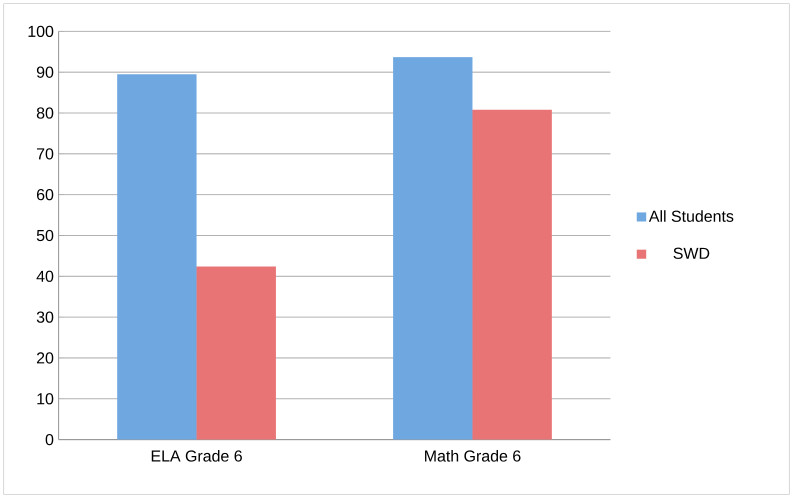 Image resolution: width=793 pixels, height=498 pixels. What do you see at coordinates (45, 276) in the screenshot?
I see `y-tick-label: 40` at bounding box center [45, 276].